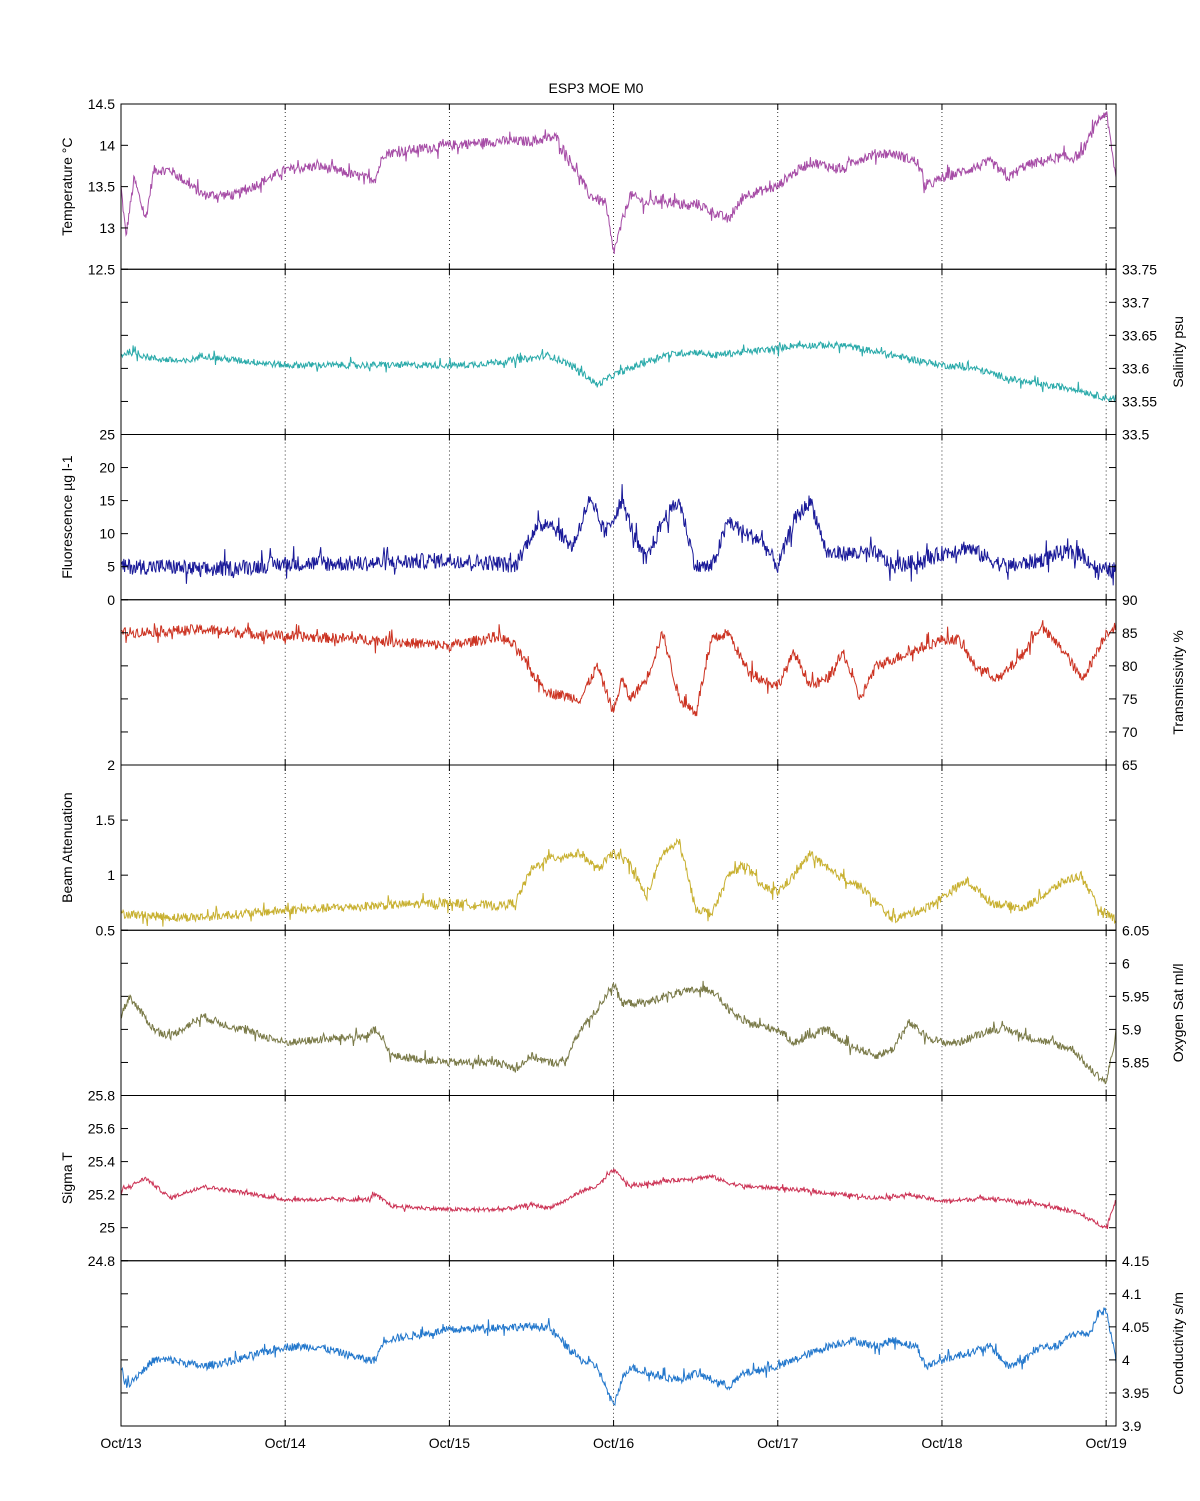 Image resolution: width=1200 pixels, height=1501 pixels. What do you see at coordinates (1130, 666) in the screenshot?
I see `y-tick-label: 80` at bounding box center [1130, 666].